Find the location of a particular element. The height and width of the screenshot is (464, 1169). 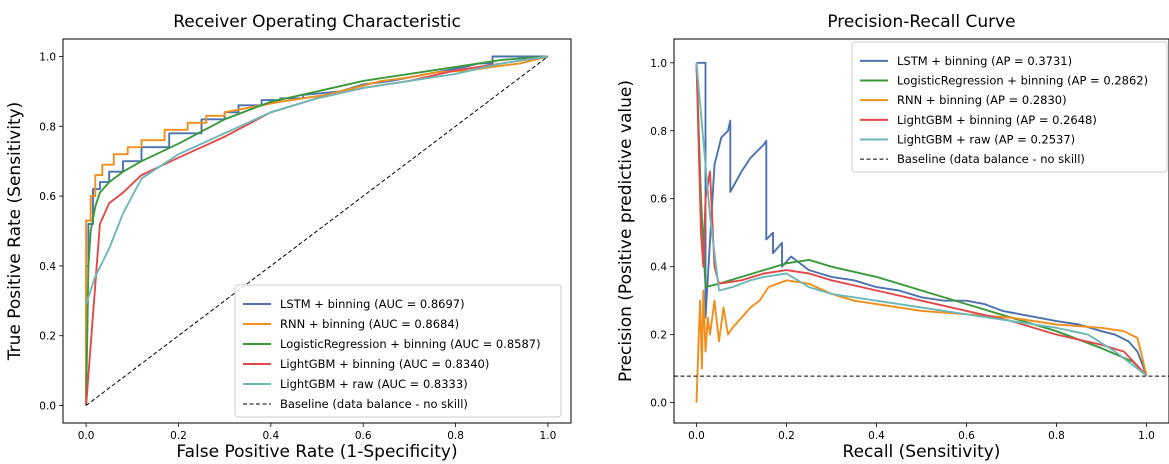

legend-entry: LightGBM + binning (AP = 0.2648) is located at coordinates (997, 120).